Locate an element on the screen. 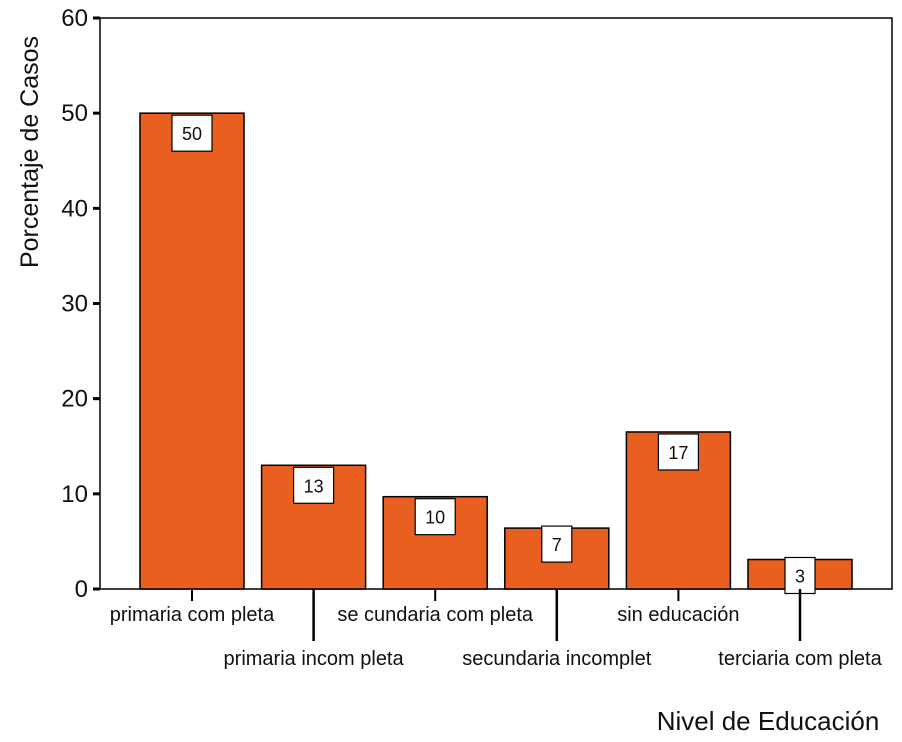 The height and width of the screenshot is (742, 902). x-tick-label: secundaria incomplet is located at coordinates (556, 659).